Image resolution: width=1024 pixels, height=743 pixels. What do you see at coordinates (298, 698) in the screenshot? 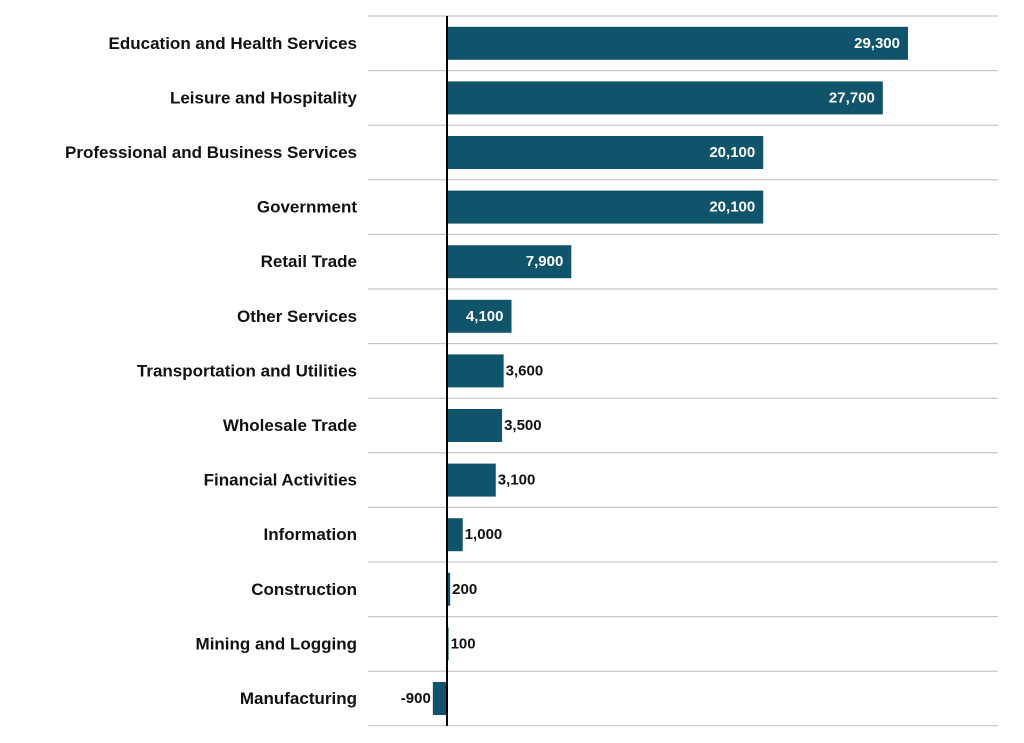
I see `category-label: Manufacturing` at bounding box center [298, 698].